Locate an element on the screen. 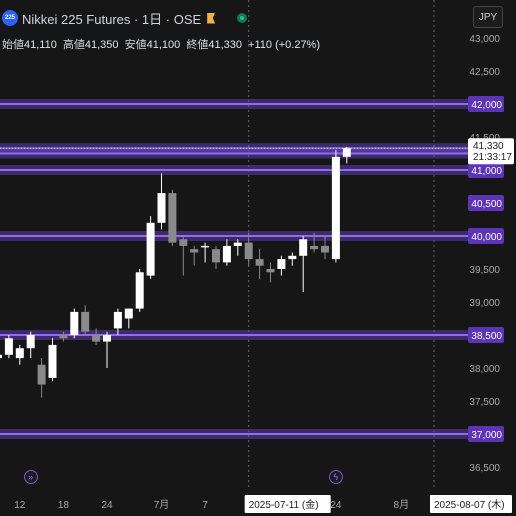 This screenshot has width=516, height=516. price-tick-label: 43,000 is located at coordinates (484, 39).